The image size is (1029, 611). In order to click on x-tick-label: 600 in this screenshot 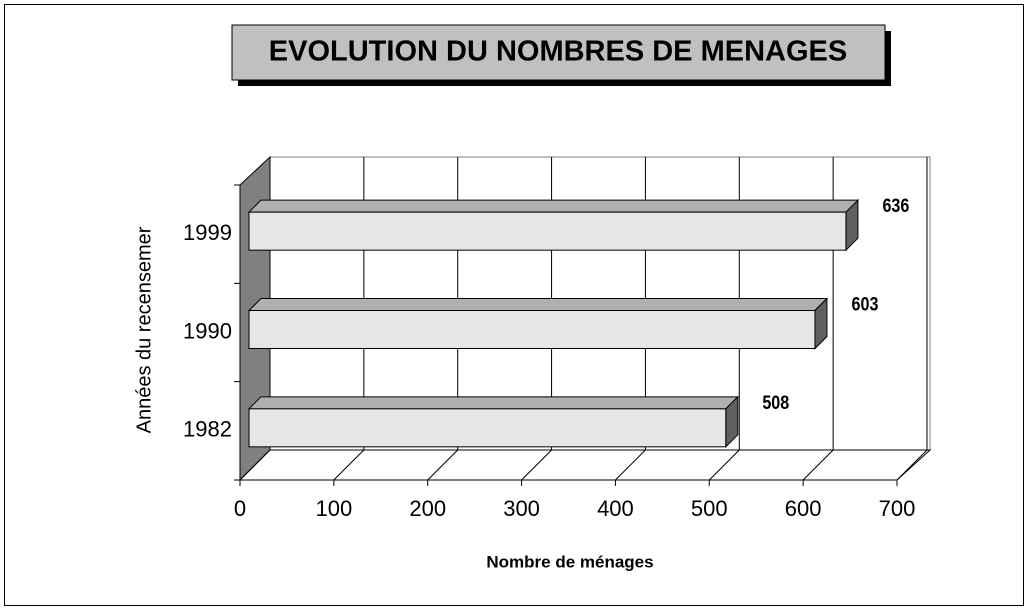, I will do `click(803, 508)`.